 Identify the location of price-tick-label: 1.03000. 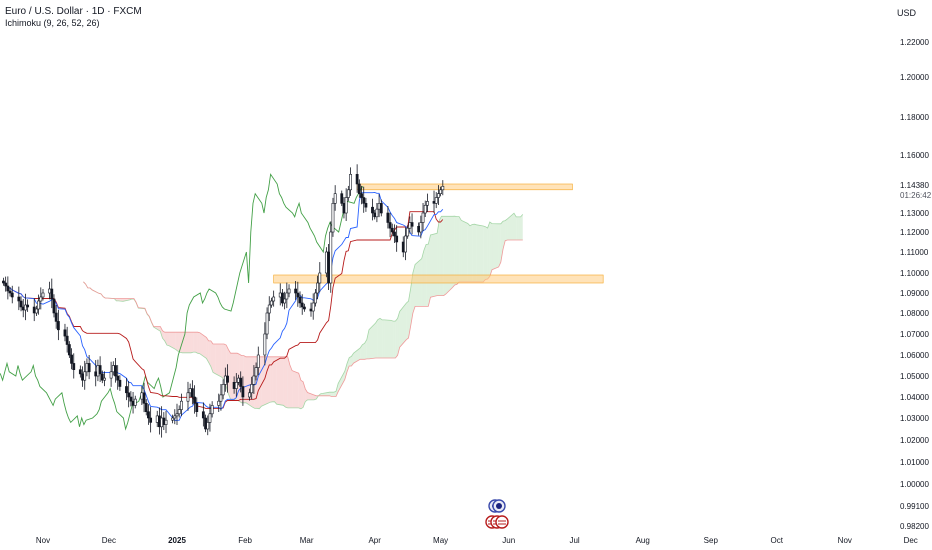
(914, 418).